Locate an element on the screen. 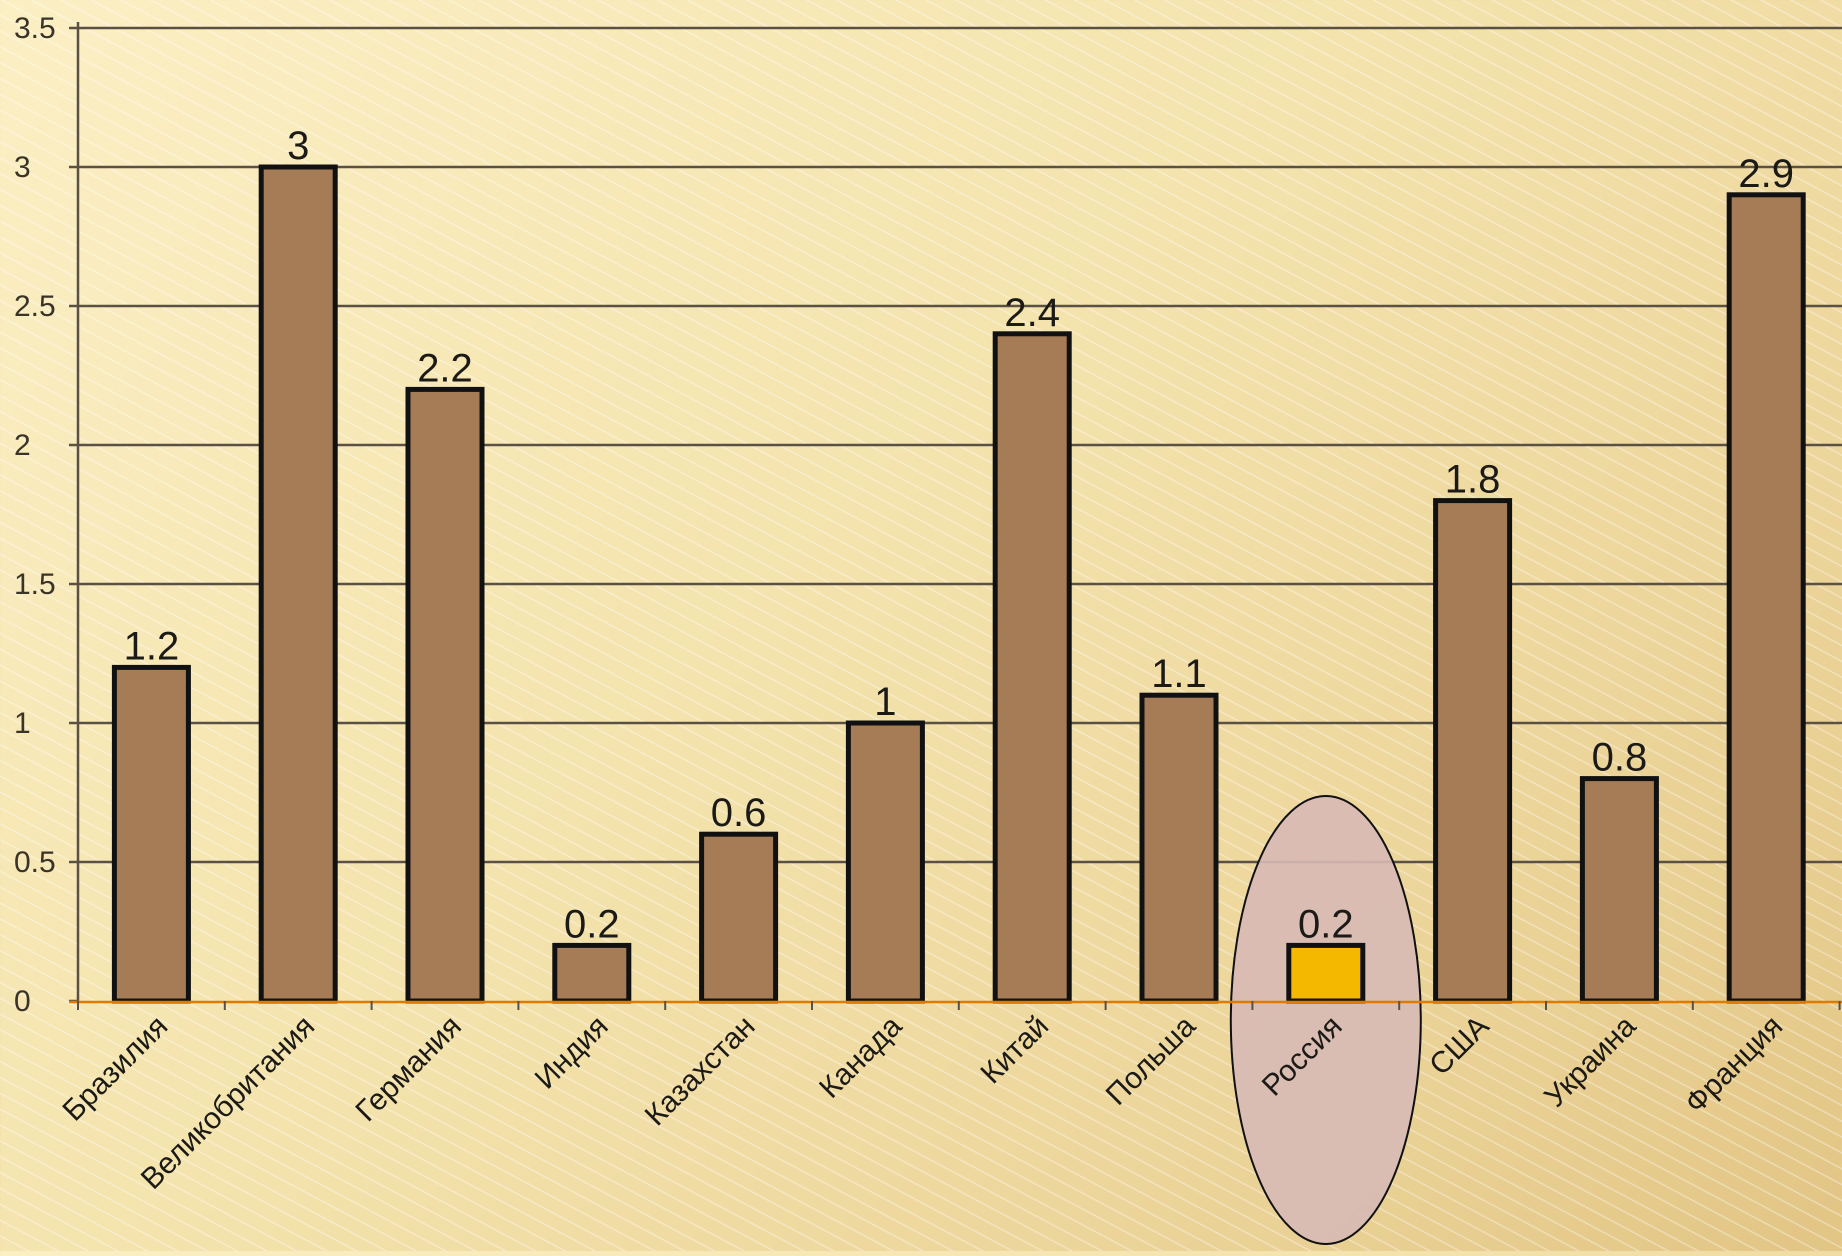  bar-Индия is located at coordinates (592, 973).